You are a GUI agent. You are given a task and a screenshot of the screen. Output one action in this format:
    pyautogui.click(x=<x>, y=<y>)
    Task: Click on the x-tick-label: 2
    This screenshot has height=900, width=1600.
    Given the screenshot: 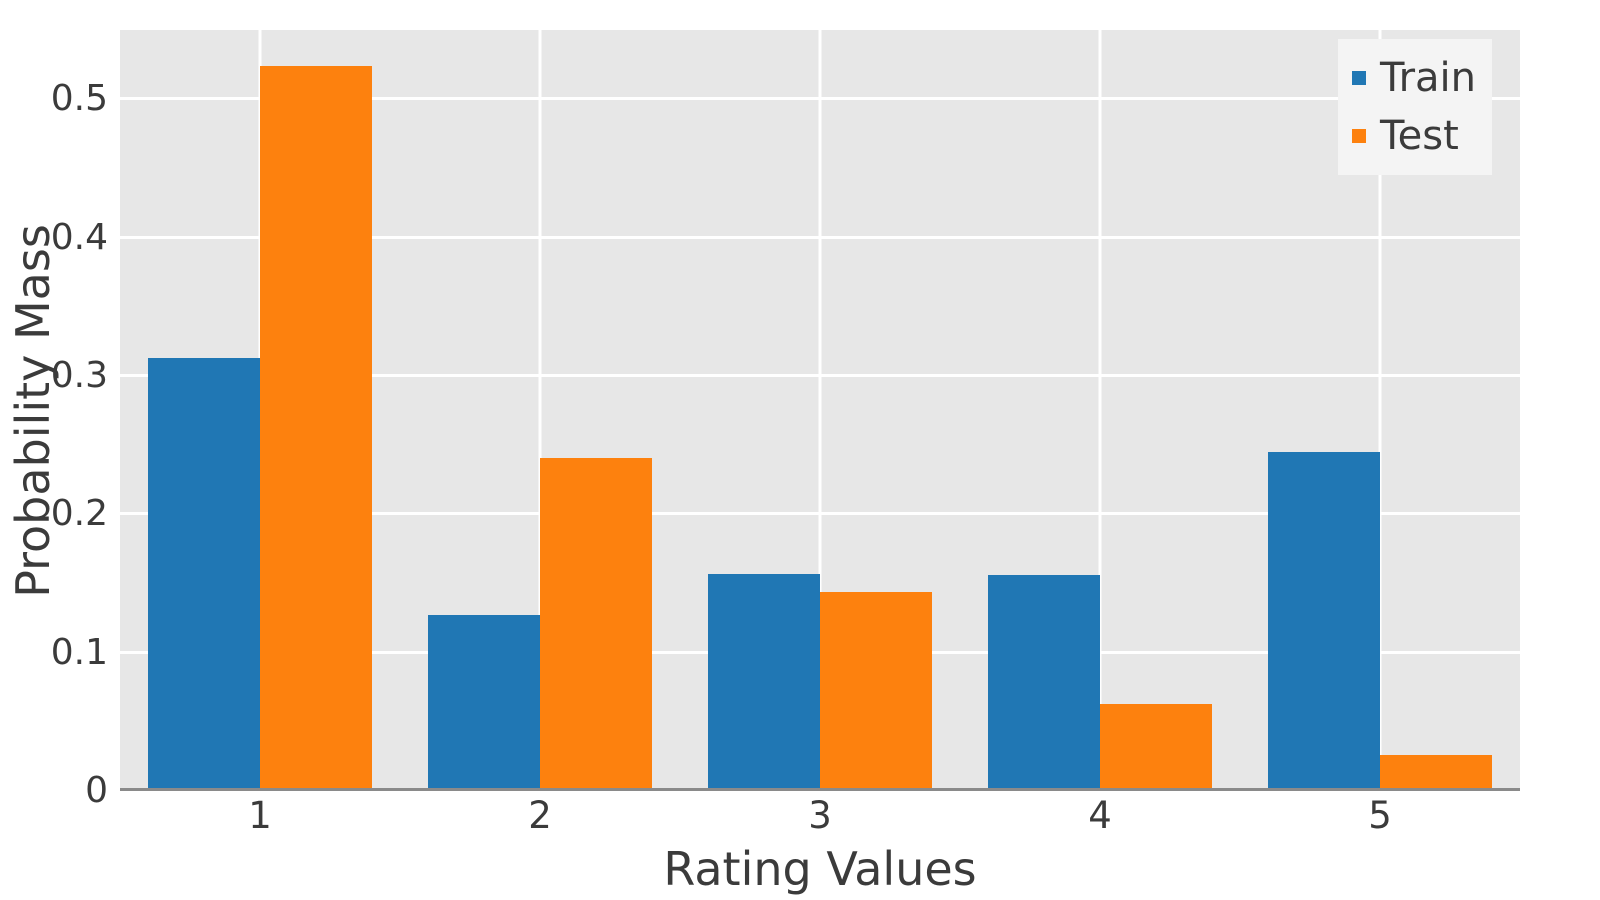 What is the action you would take?
    pyautogui.click(x=540, y=815)
    